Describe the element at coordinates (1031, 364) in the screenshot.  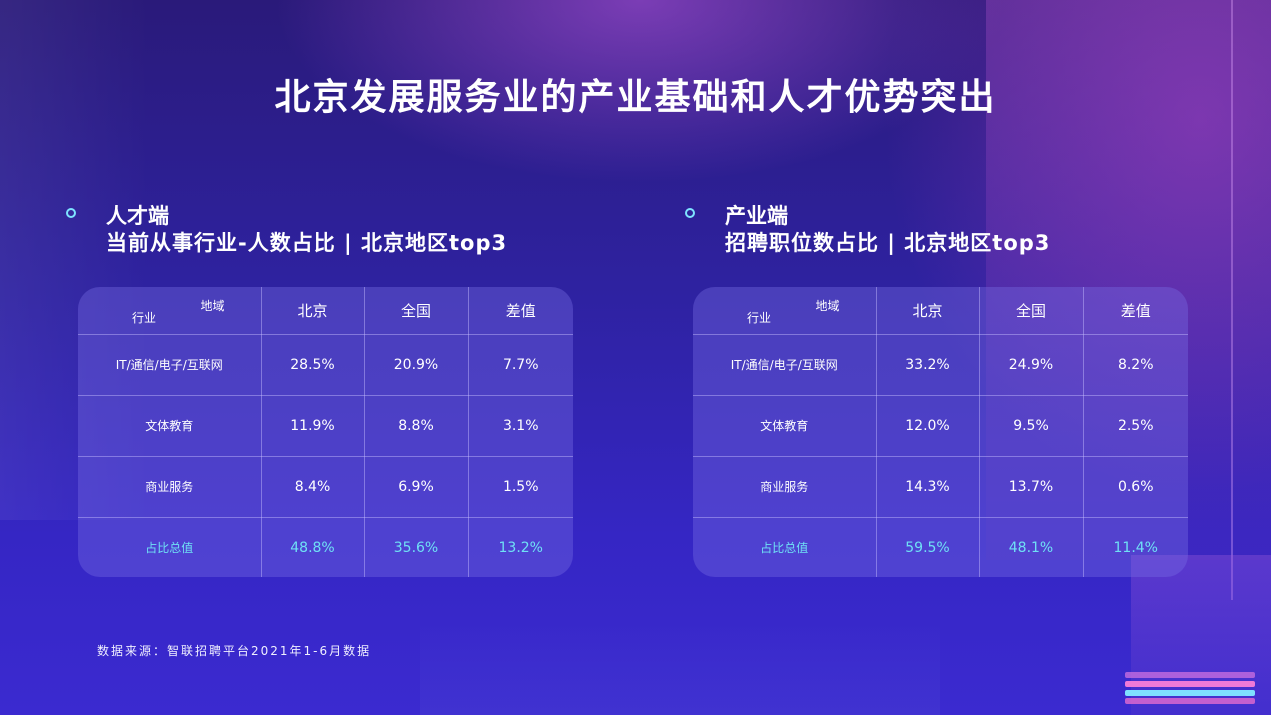
I see `table-cell: 24.9%` at that location.